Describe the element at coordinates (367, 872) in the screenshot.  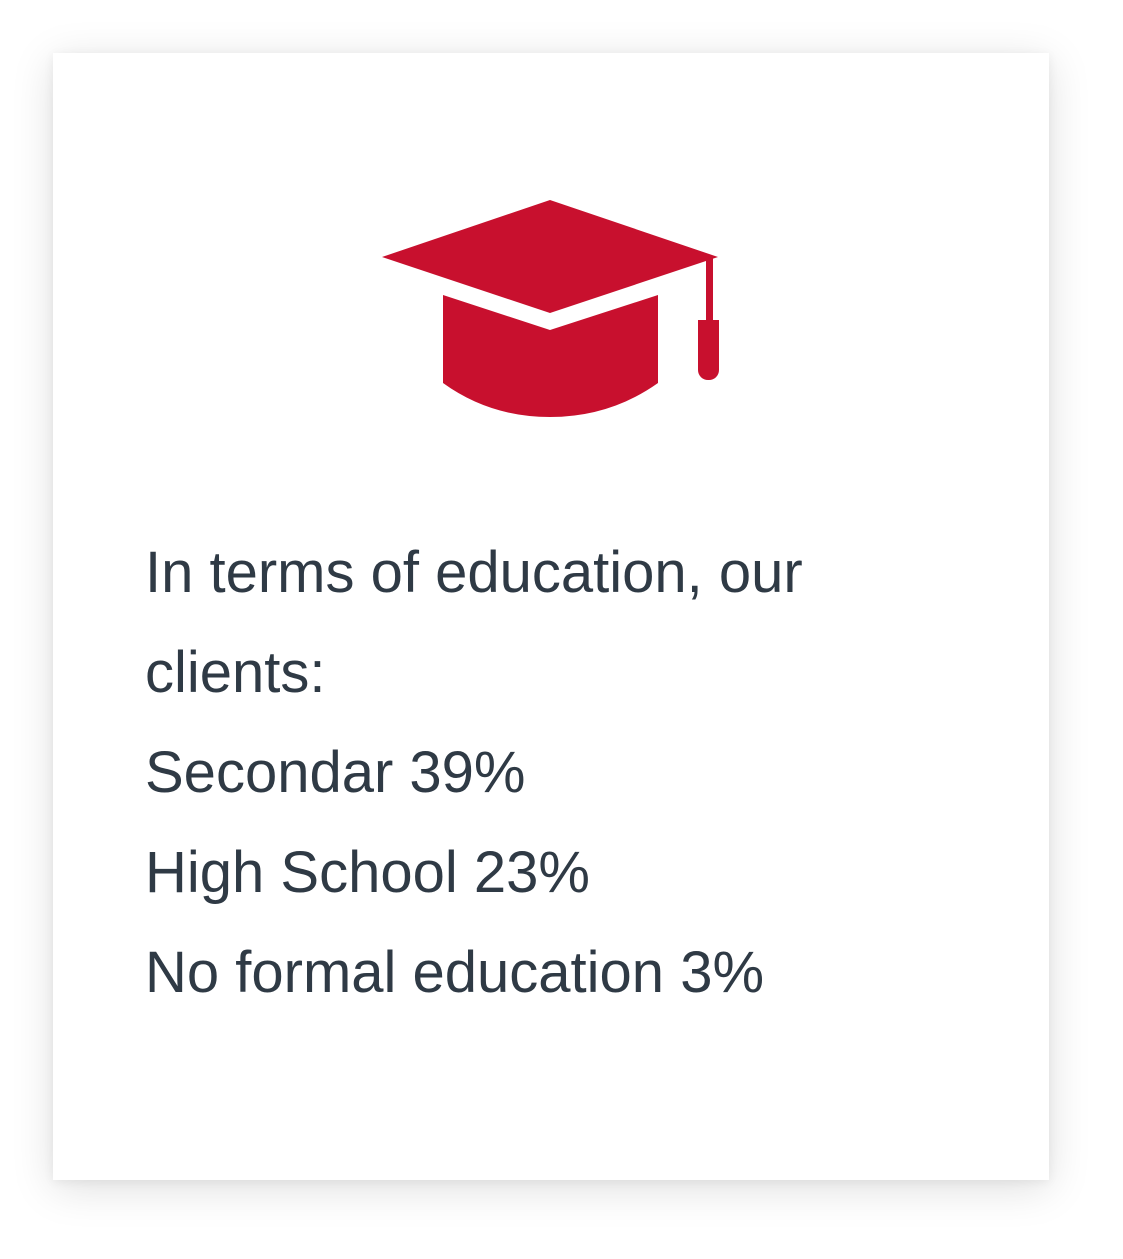
I see `stat-line: High School 23%` at that location.